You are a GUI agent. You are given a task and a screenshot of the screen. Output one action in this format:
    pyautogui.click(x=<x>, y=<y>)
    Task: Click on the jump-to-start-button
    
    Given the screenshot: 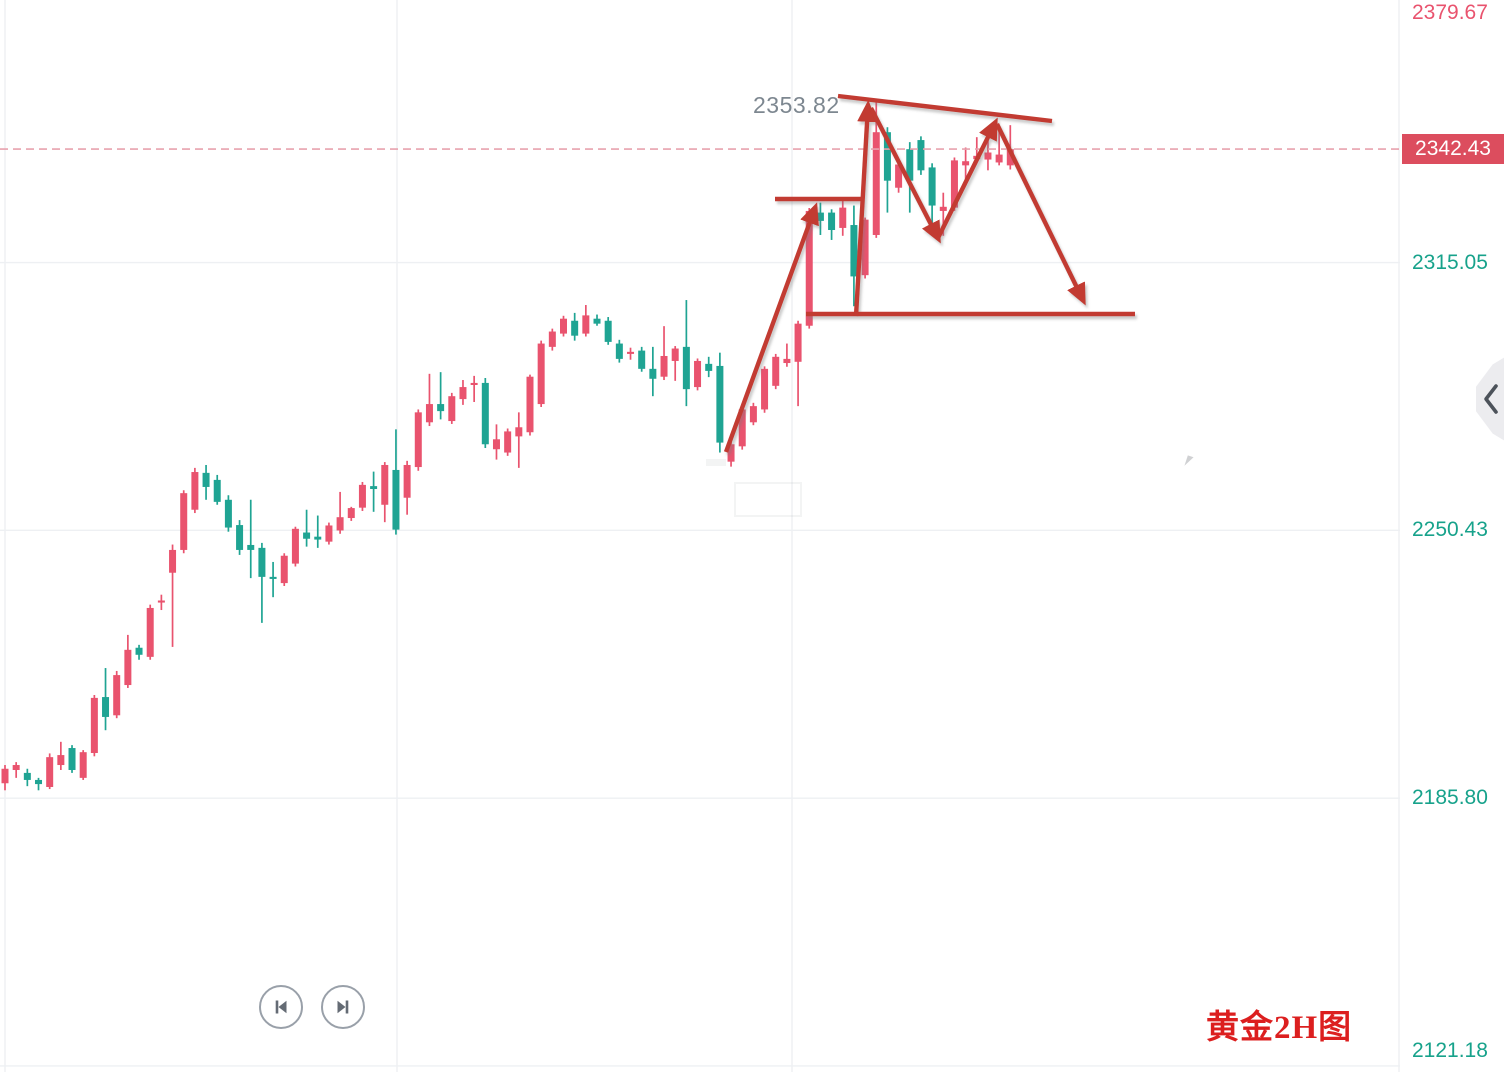 What is the action you would take?
    pyautogui.click(x=281, y=1007)
    